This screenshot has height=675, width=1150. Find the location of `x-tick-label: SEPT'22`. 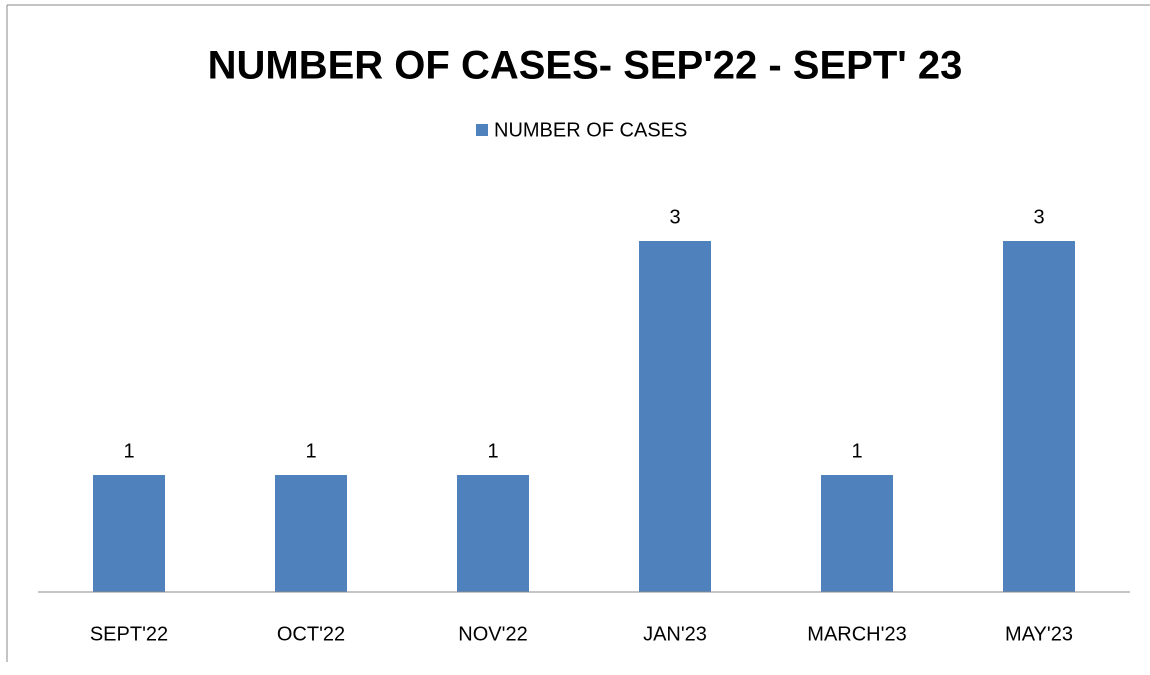

x-tick-label: SEPT'22 is located at coordinates (129, 634).